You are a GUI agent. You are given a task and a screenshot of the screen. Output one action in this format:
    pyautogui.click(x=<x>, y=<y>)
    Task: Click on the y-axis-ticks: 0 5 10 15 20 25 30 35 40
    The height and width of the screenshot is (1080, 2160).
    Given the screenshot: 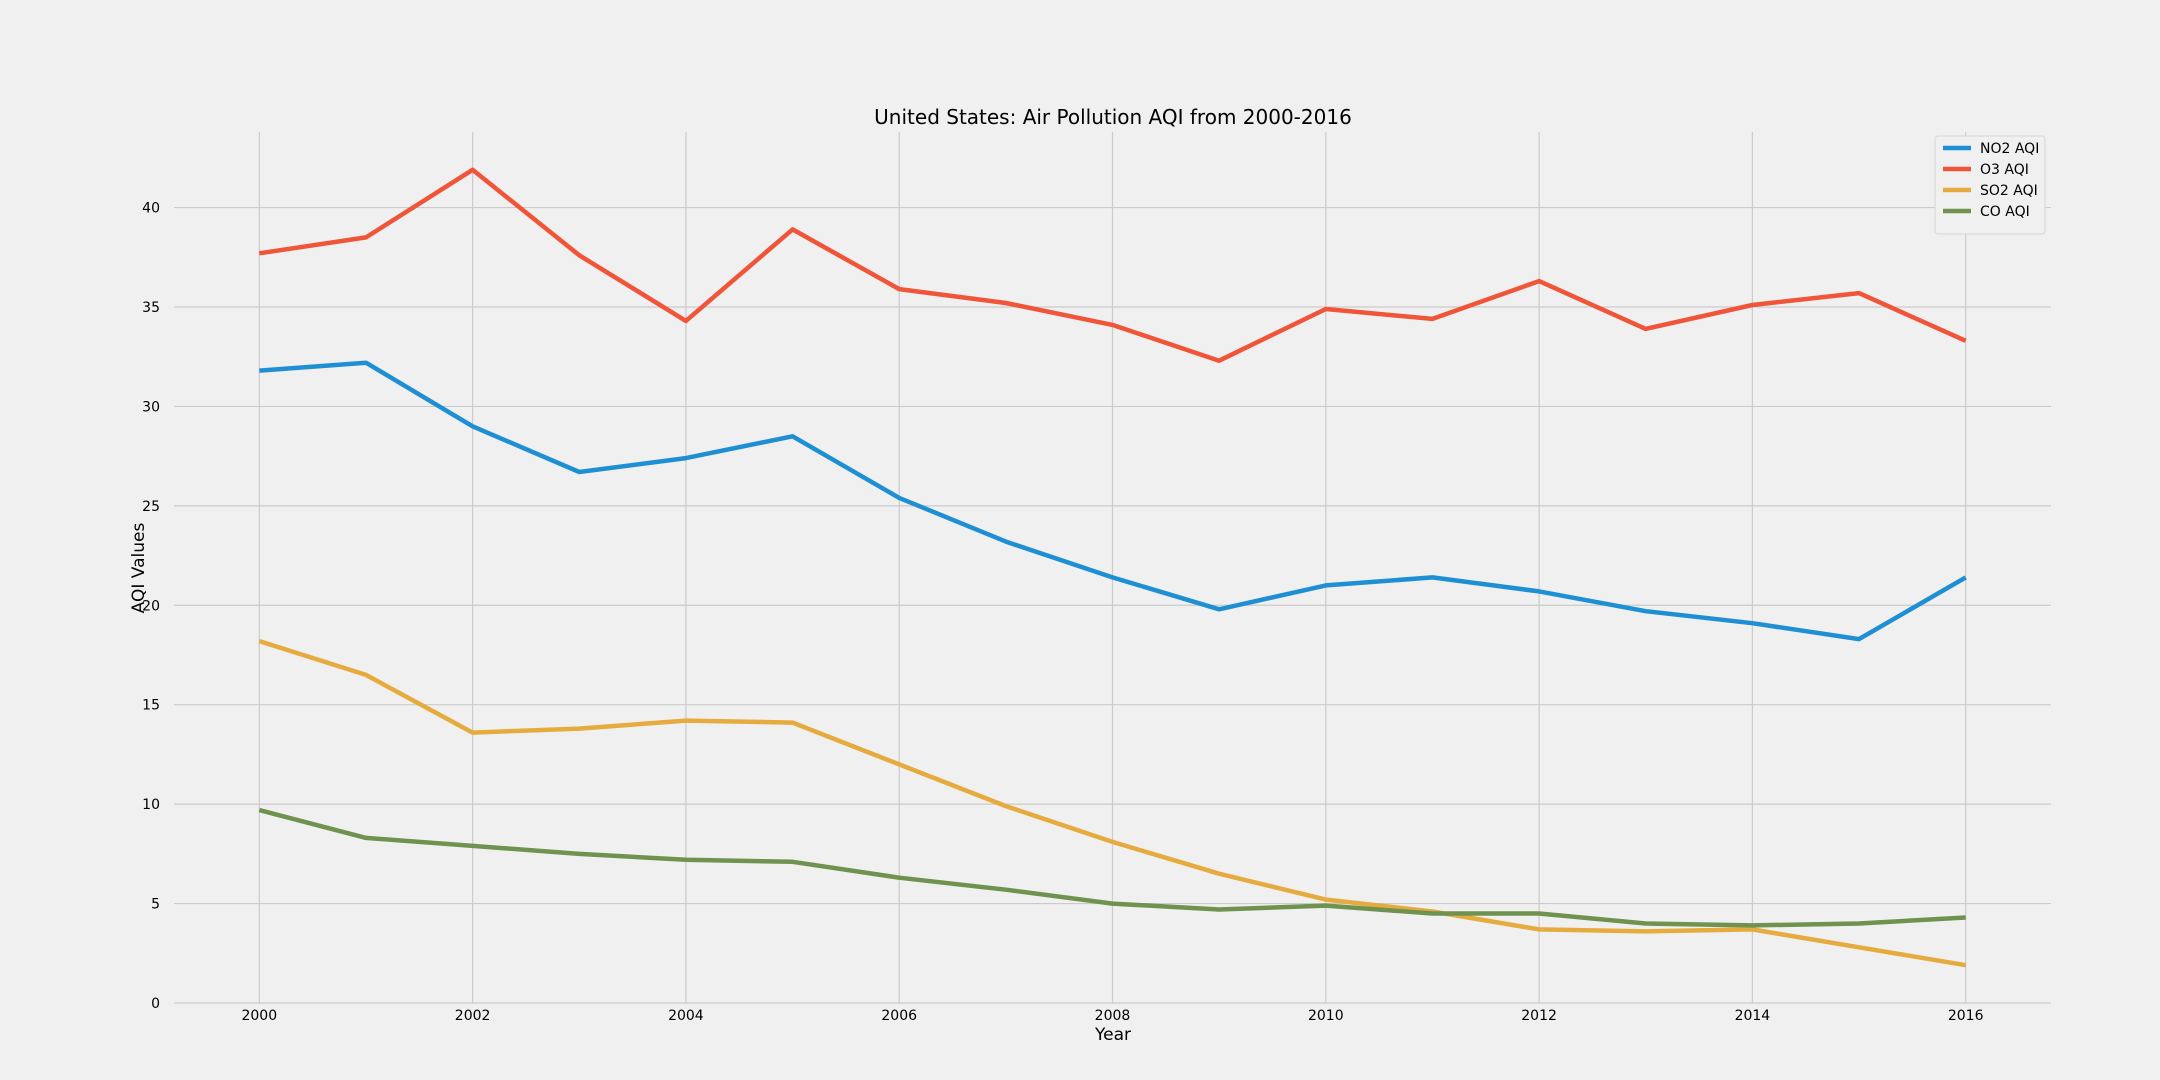 What is the action you would take?
    pyautogui.click(x=151, y=606)
    